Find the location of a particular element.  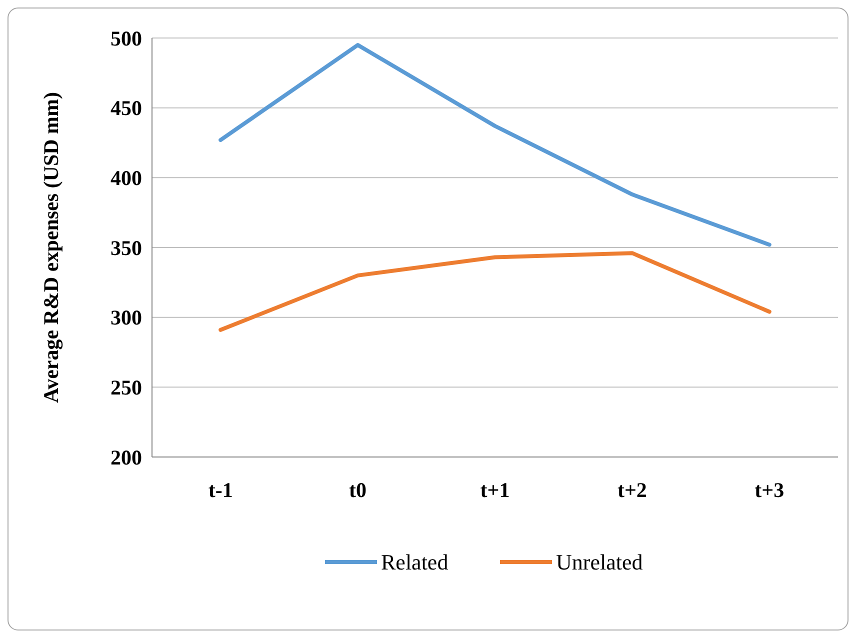

y-tick-label: 250 is located at coordinates (126, 388).